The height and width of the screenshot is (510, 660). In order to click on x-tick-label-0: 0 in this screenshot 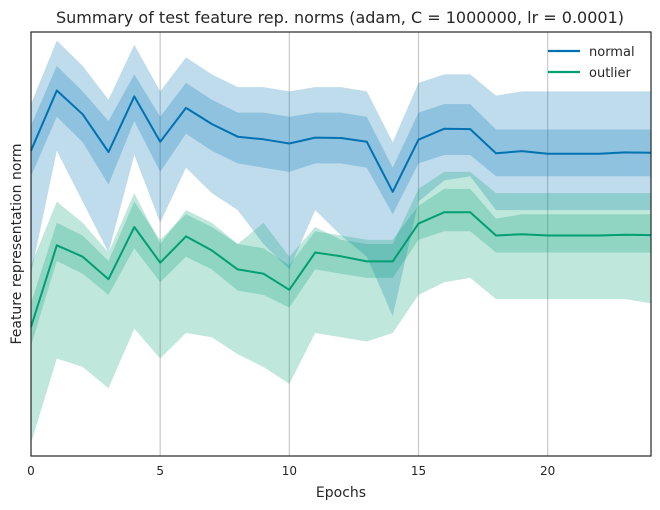, I will do `click(31, 471)`.